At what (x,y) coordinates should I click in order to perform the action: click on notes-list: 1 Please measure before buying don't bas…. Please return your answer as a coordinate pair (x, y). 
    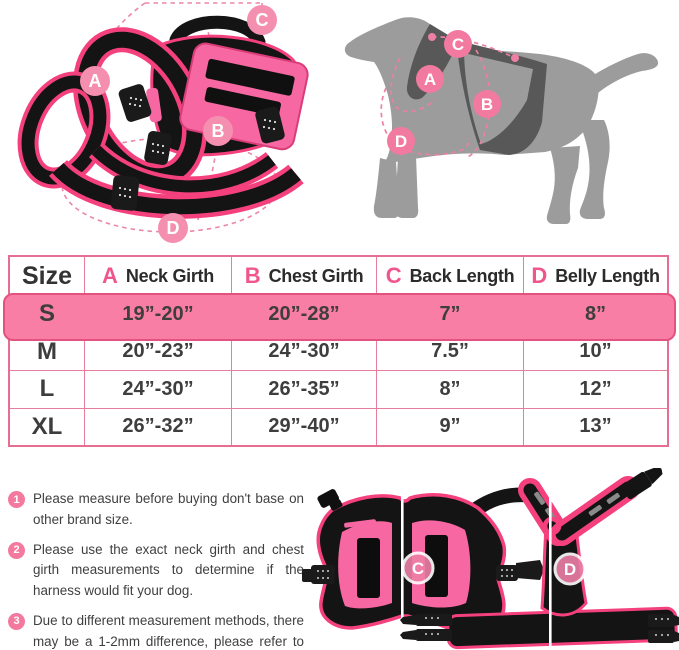
    Looking at the image, I should click on (156, 569).